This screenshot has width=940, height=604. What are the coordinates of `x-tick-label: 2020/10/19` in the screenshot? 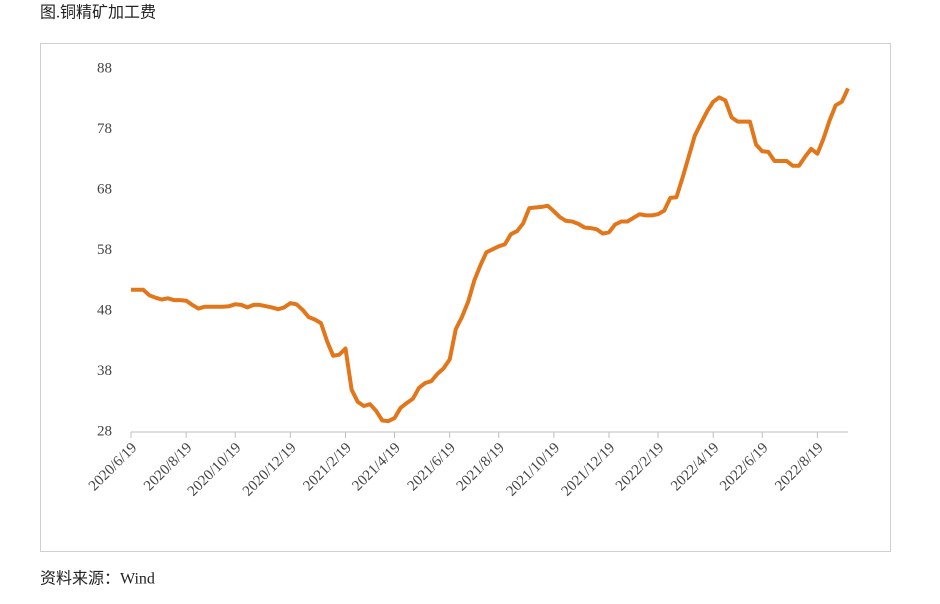 It's located at (215, 470).